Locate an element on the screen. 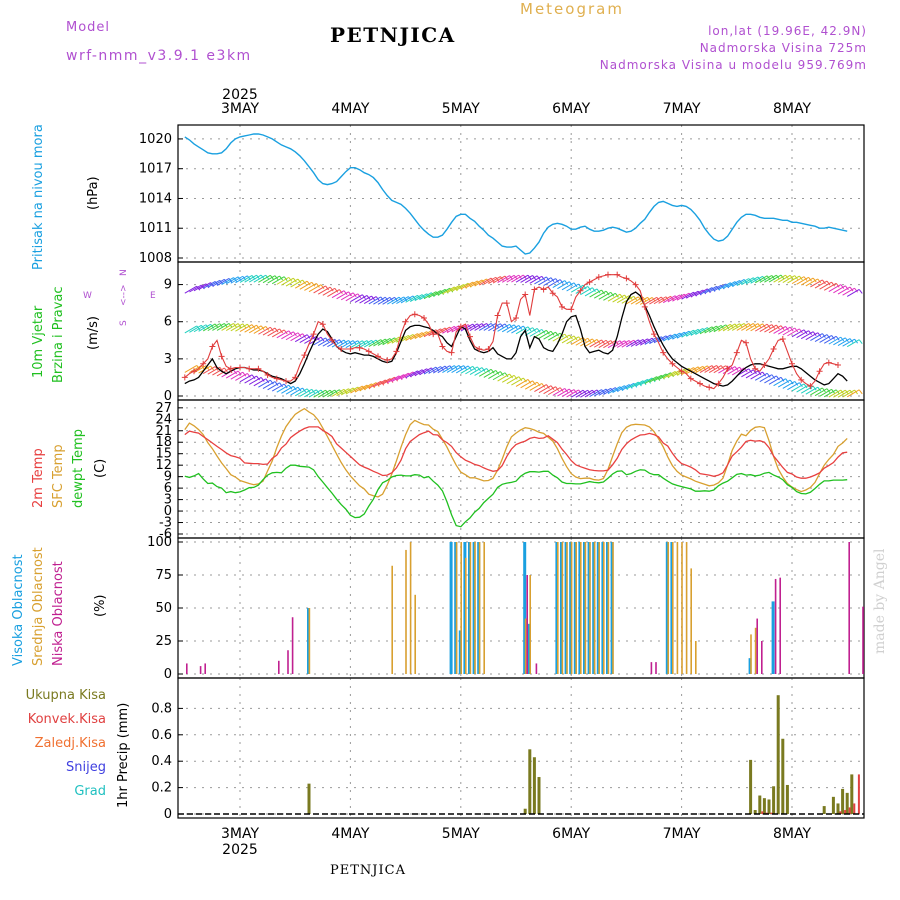  sfc-temp-label: SFC Temp is located at coordinates (58, 476).